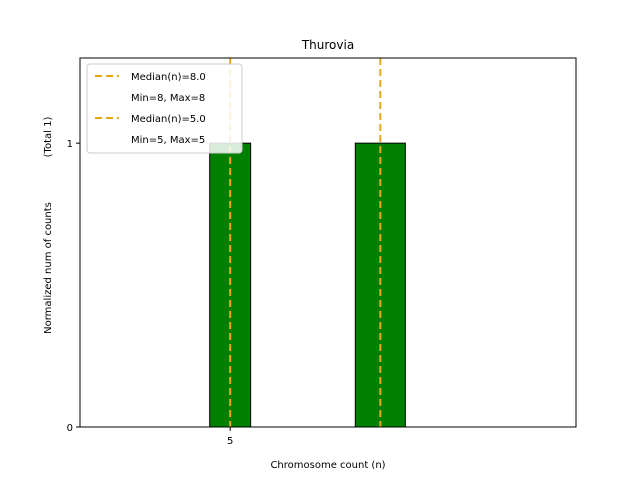 The width and height of the screenshot is (640, 480). Describe the element at coordinates (48, 137) in the screenshot. I see `y-axis-total-note: (Total 1)` at that location.